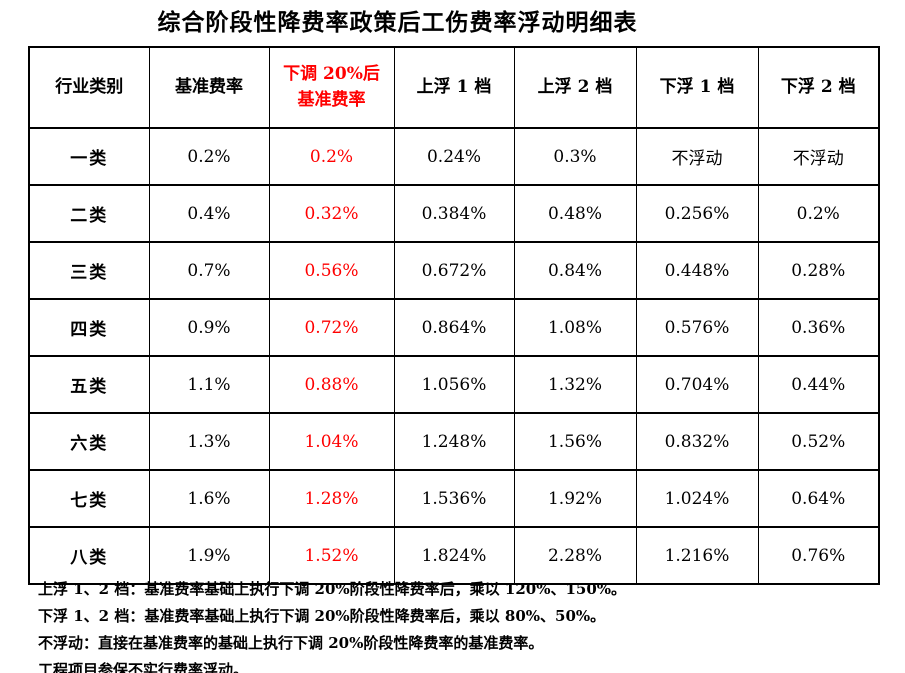 Image resolution: width=905 pixels, height=673 pixels. What do you see at coordinates (209, 384) in the screenshot?
I see `cell-base-rate: 1.1%` at bounding box center [209, 384].